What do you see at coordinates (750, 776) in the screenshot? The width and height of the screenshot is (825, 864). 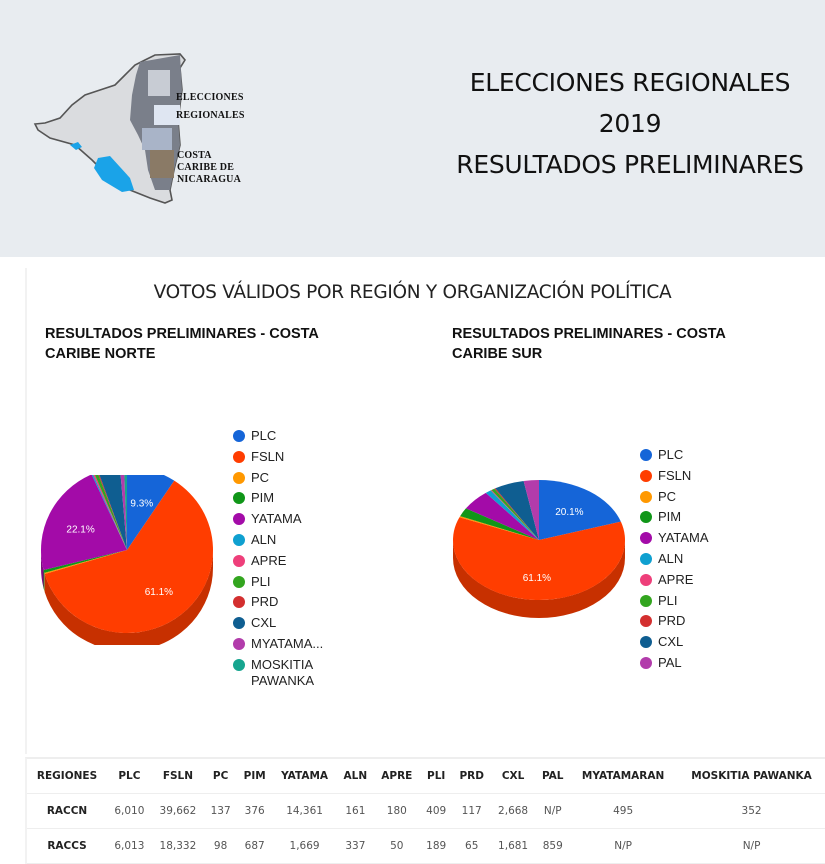 I see `column-header-moskitia-pawanka: MOSKITIA PAWANKA` at bounding box center [750, 776].